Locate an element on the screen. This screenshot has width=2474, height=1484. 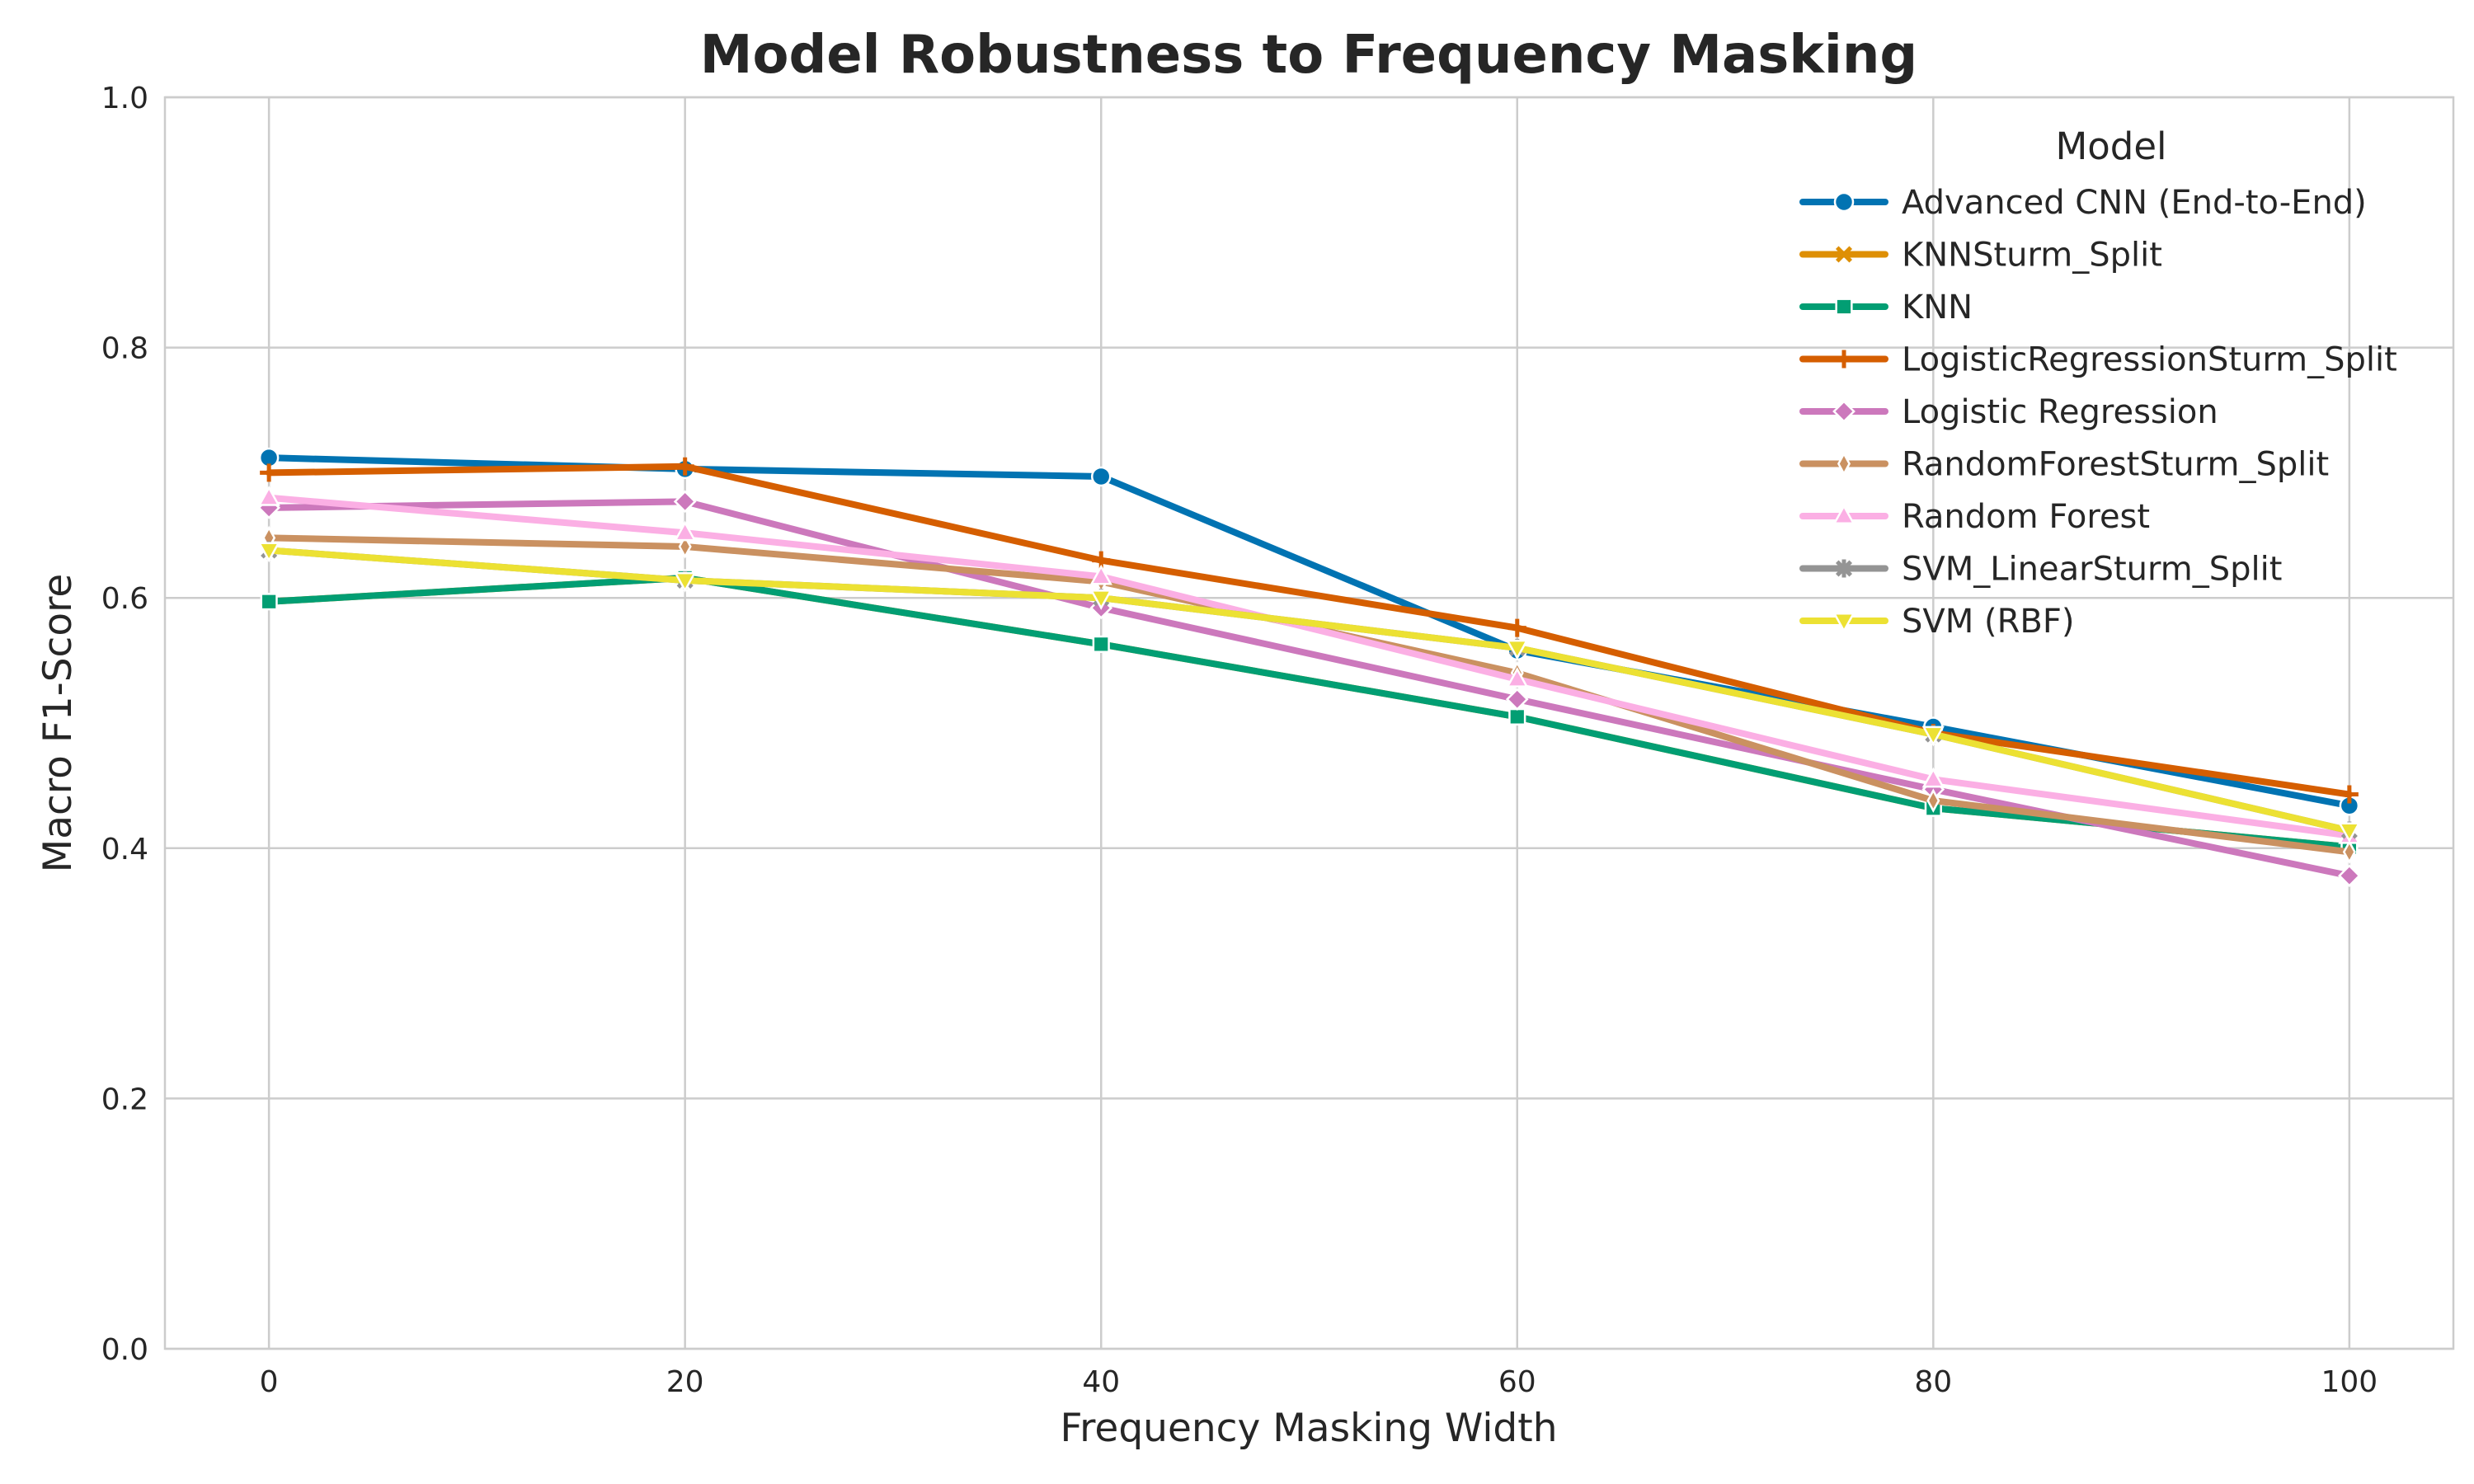
y-axis-ticks: 0.0 0.2 0.4 0.6 0.8 1.0 is located at coordinates (124, 724).